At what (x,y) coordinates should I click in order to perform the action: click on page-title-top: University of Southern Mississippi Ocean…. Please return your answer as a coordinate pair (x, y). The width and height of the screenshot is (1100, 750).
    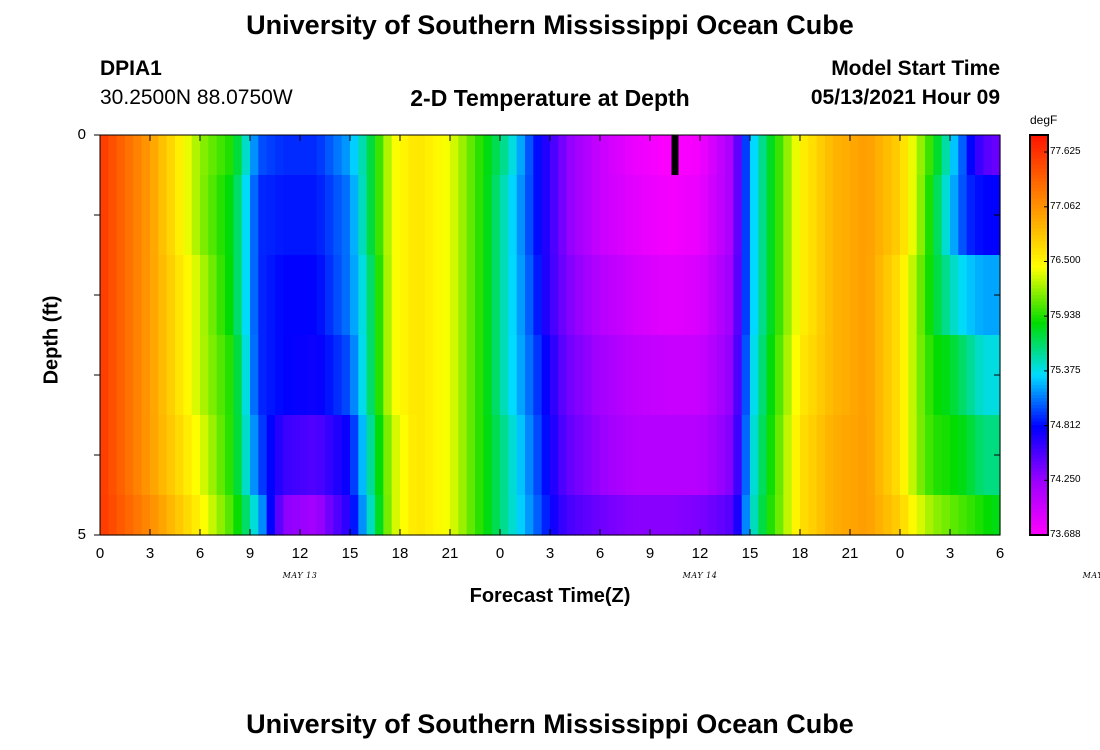
    Looking at the image, I should click on (550, 25).